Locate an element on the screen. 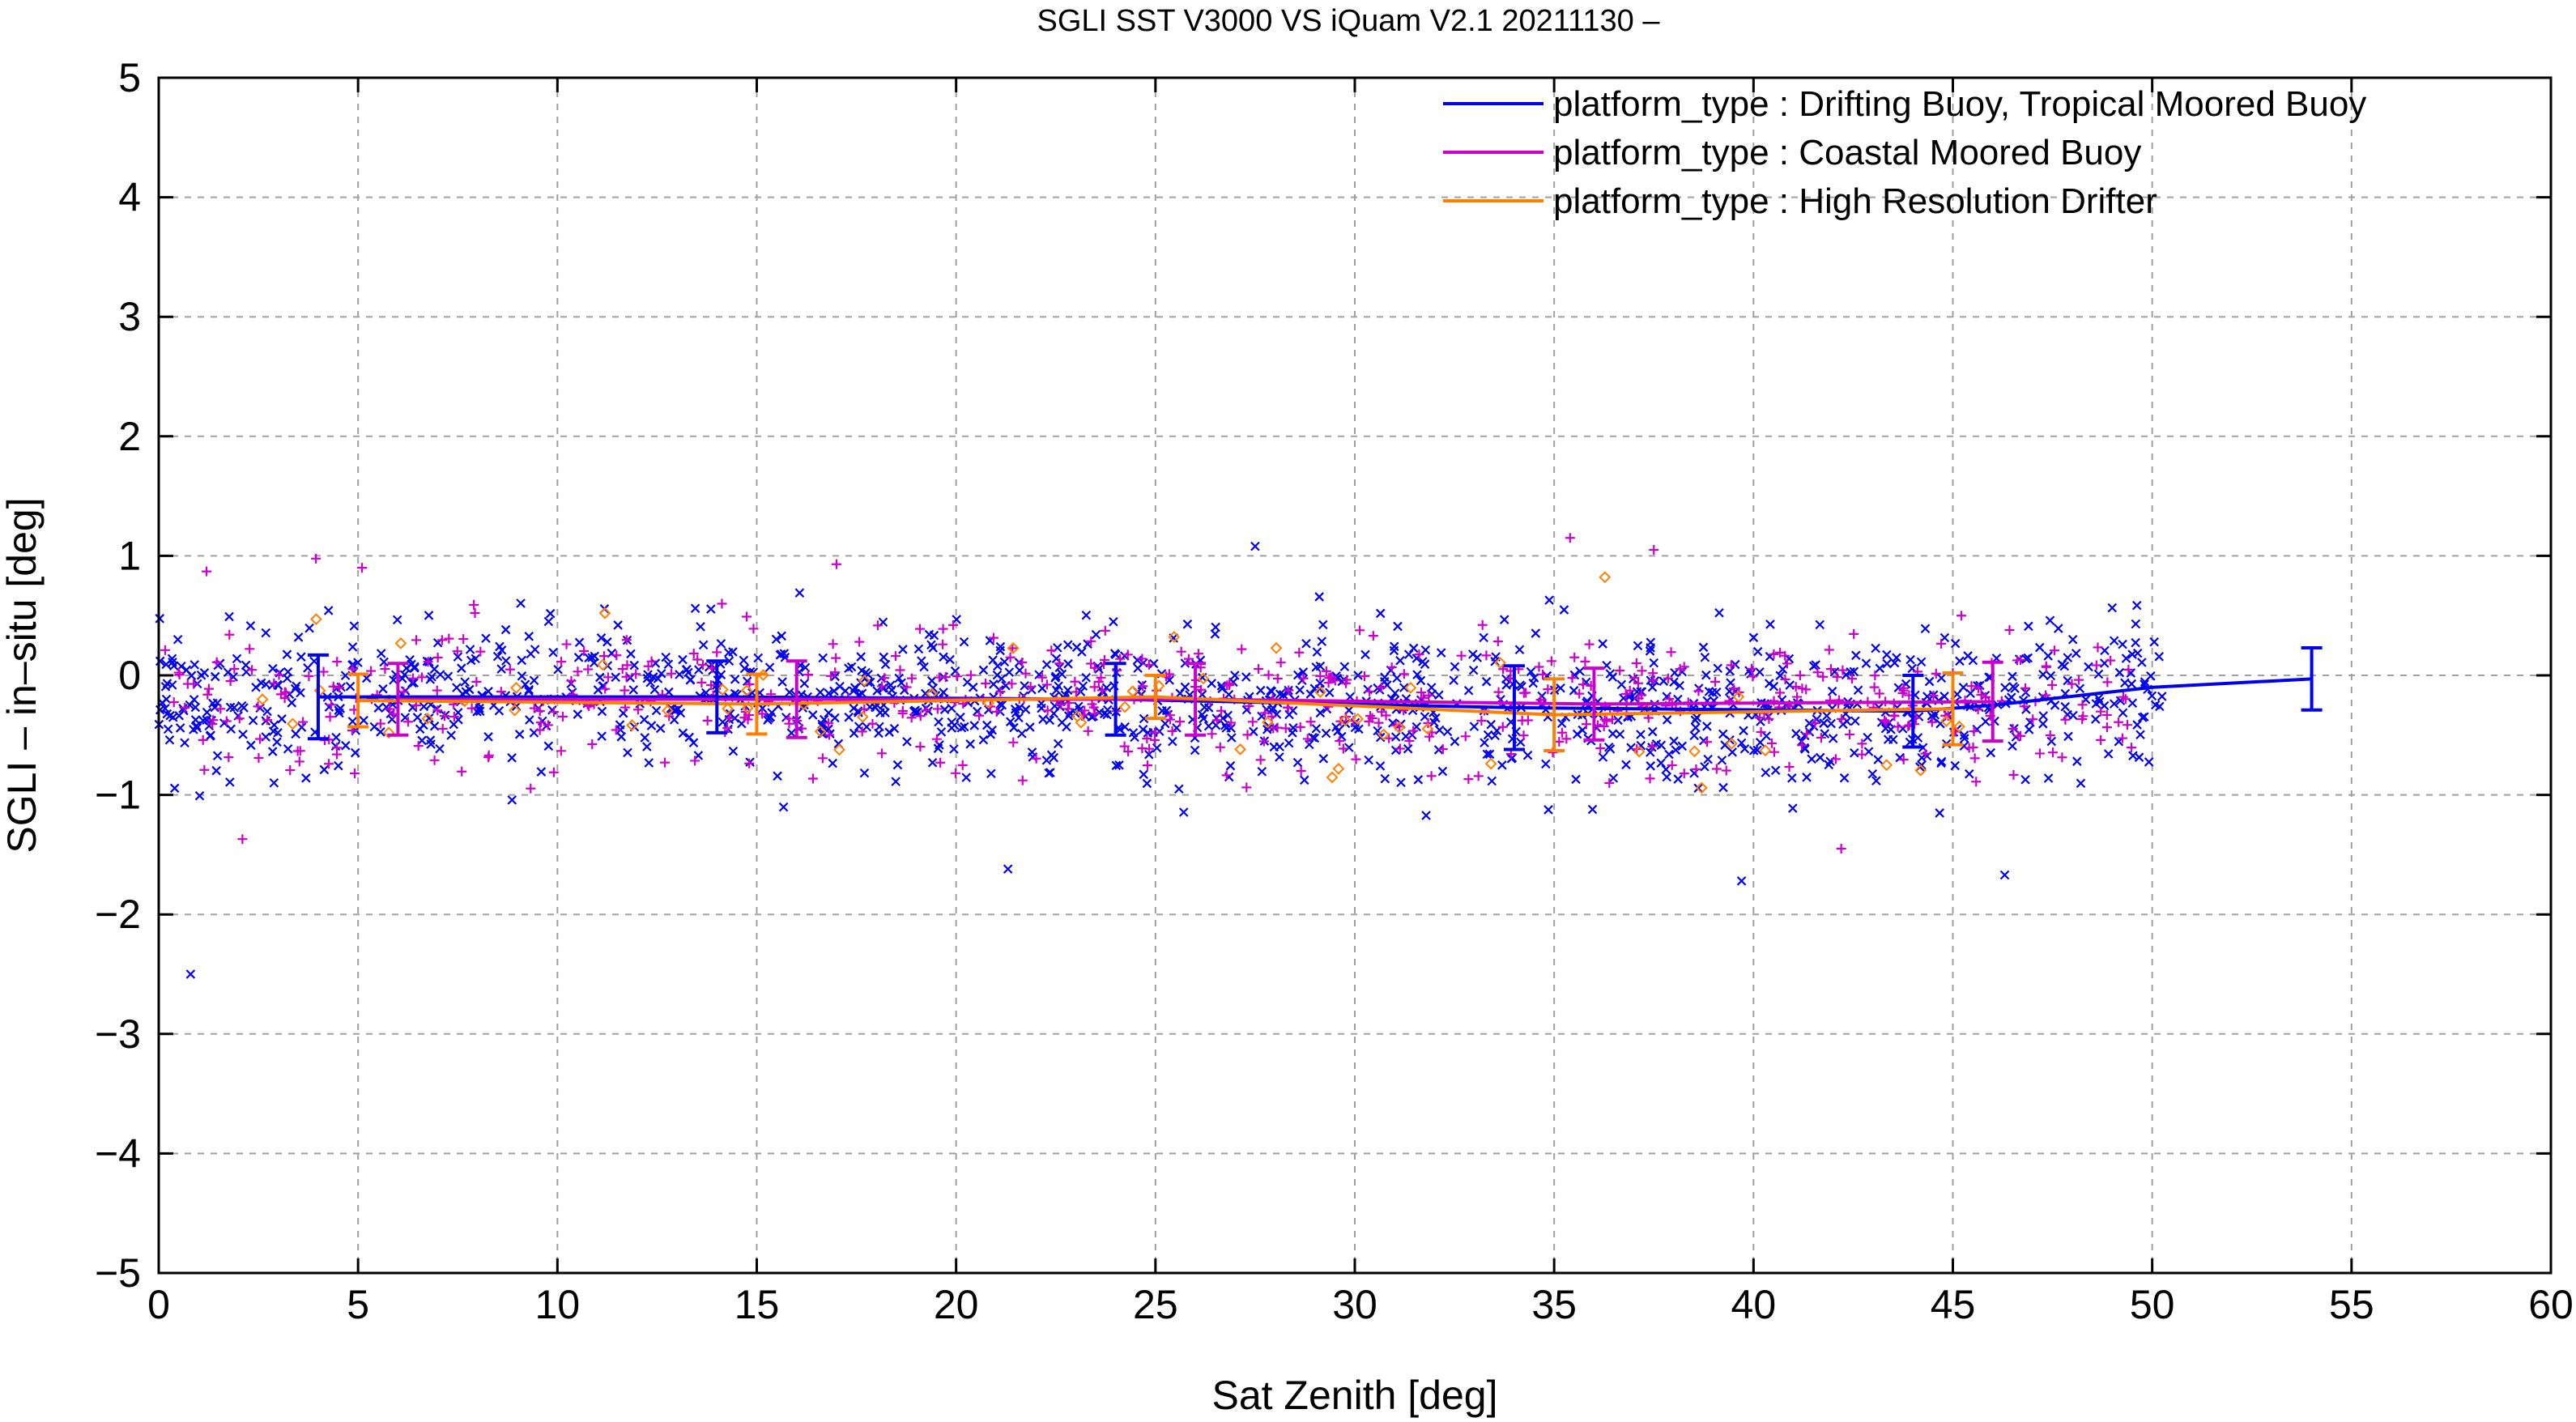 This screenshot has width=2576, height=1422. y-tick-label: 5 is located at coordinates (129, 77).